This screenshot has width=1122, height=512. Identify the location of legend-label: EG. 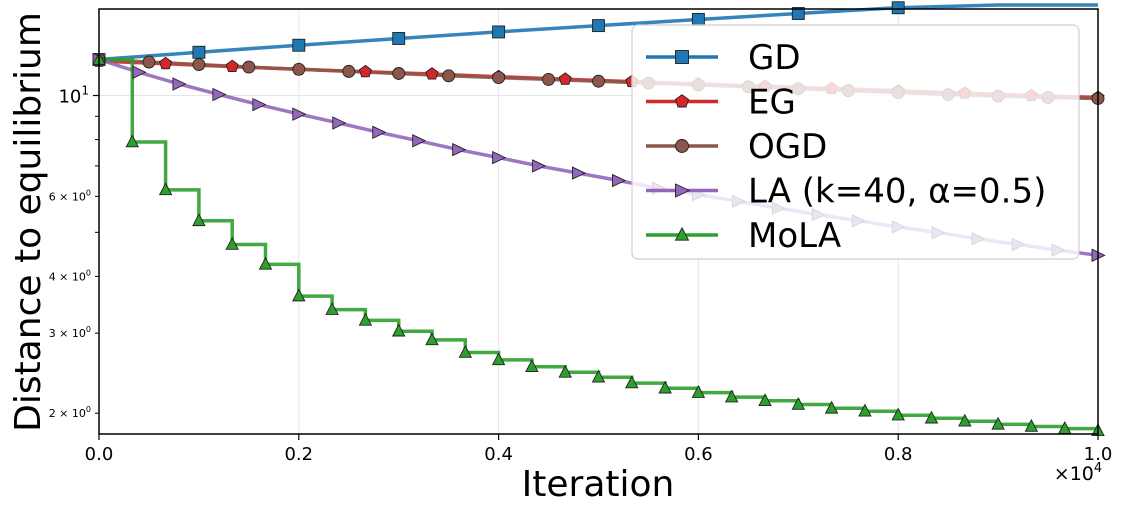
(772, 103).